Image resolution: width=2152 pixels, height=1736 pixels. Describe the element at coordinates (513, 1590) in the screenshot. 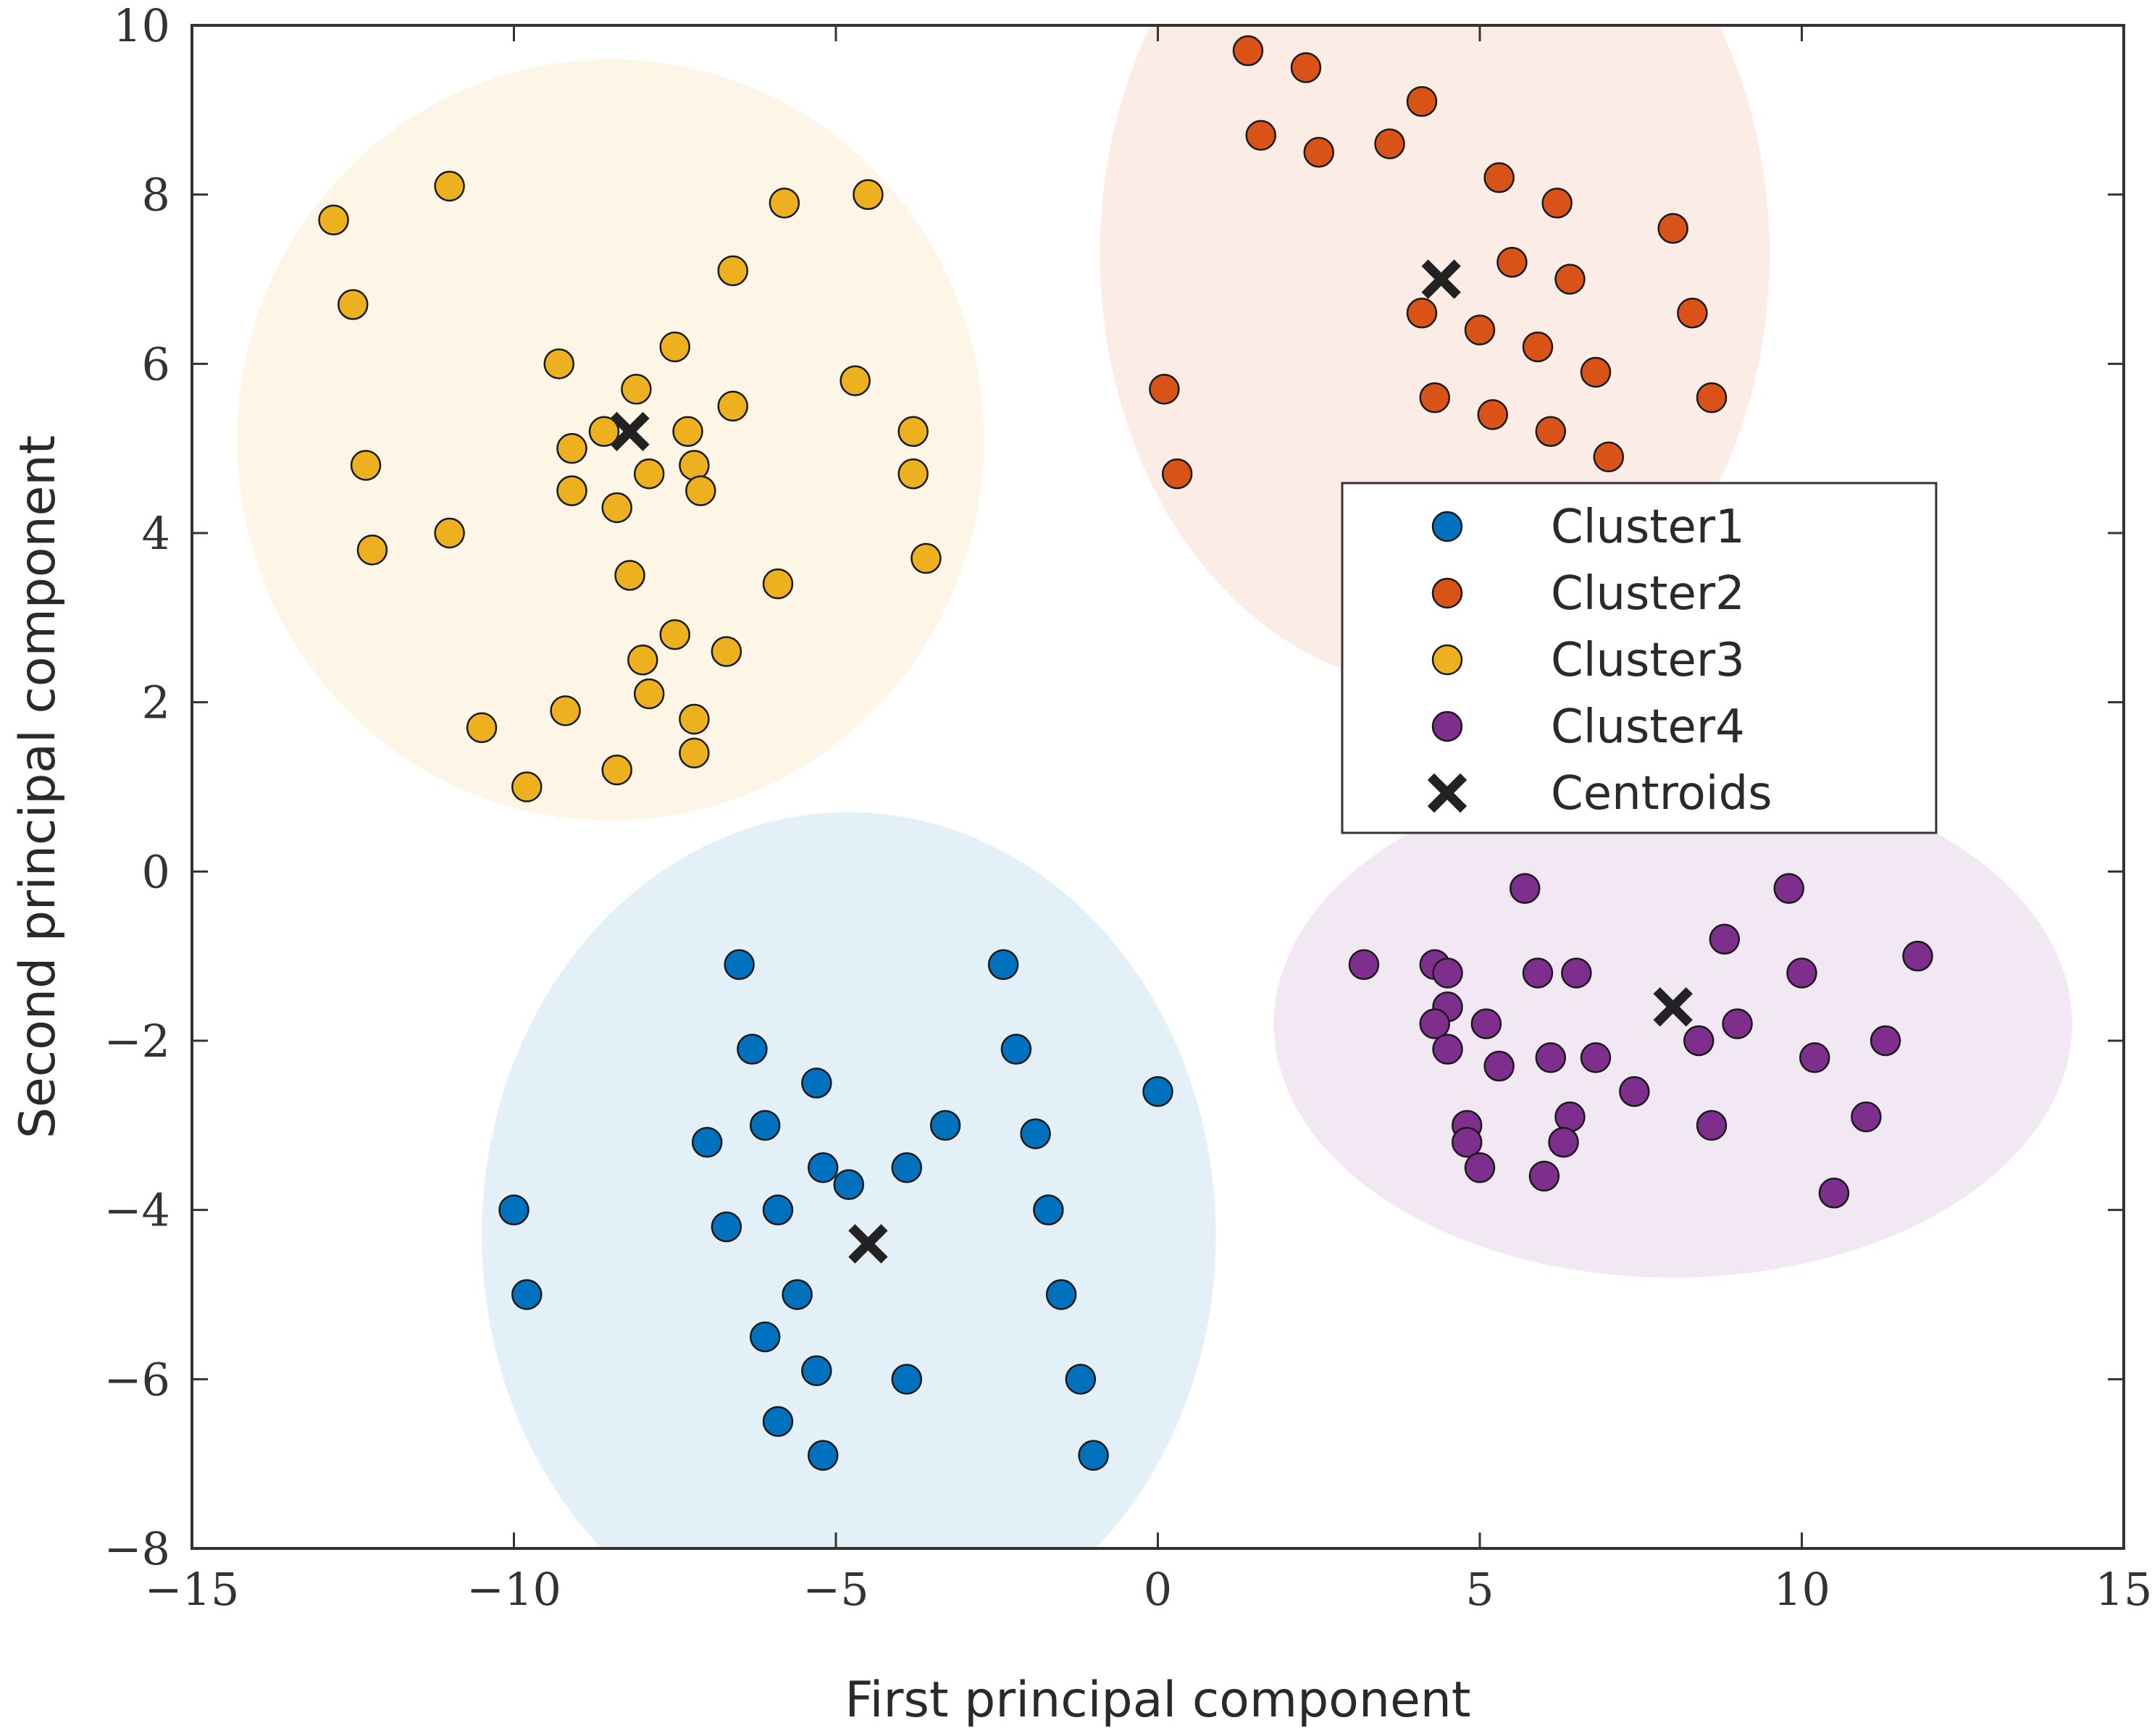

I see `x-tick-label: −10` at that location.